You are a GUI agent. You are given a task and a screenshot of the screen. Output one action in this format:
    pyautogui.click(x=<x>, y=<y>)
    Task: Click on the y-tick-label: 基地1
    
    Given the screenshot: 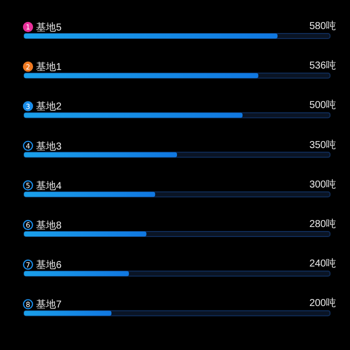 What is the action you would take?
    pyautogui.click(x=49, y=67)
    